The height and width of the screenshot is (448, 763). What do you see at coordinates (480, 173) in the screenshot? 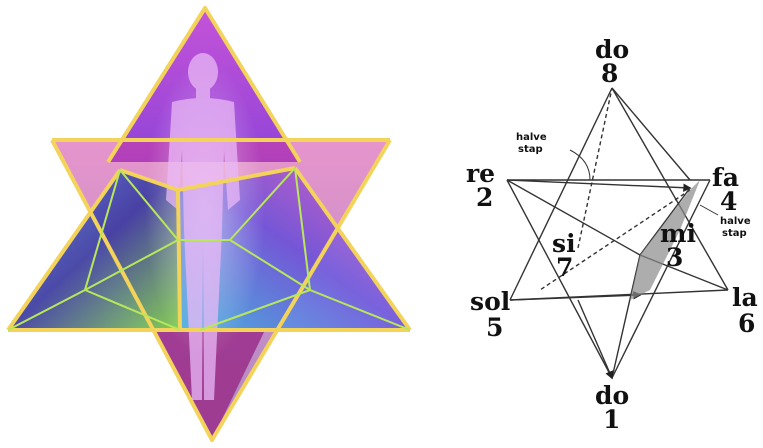
I see `note-label-re: re` at bounding box center [480, 173].